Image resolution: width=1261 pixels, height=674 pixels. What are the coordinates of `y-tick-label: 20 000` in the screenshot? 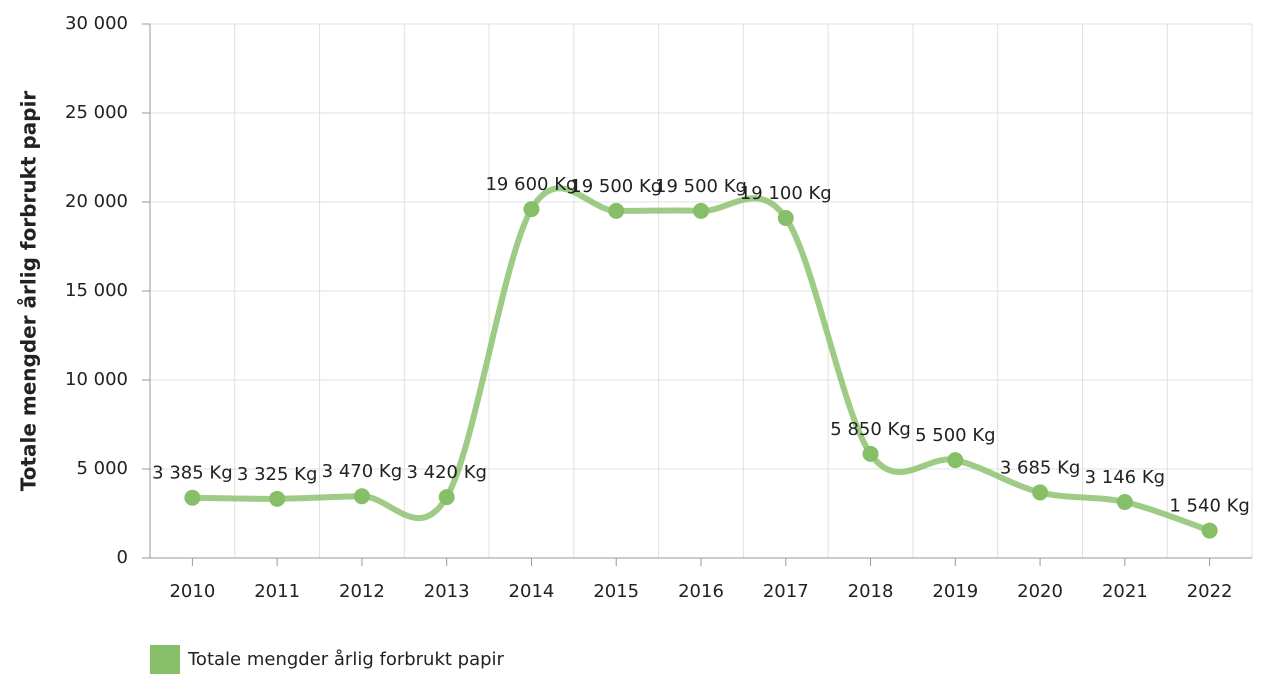 It's located at (96, 201).